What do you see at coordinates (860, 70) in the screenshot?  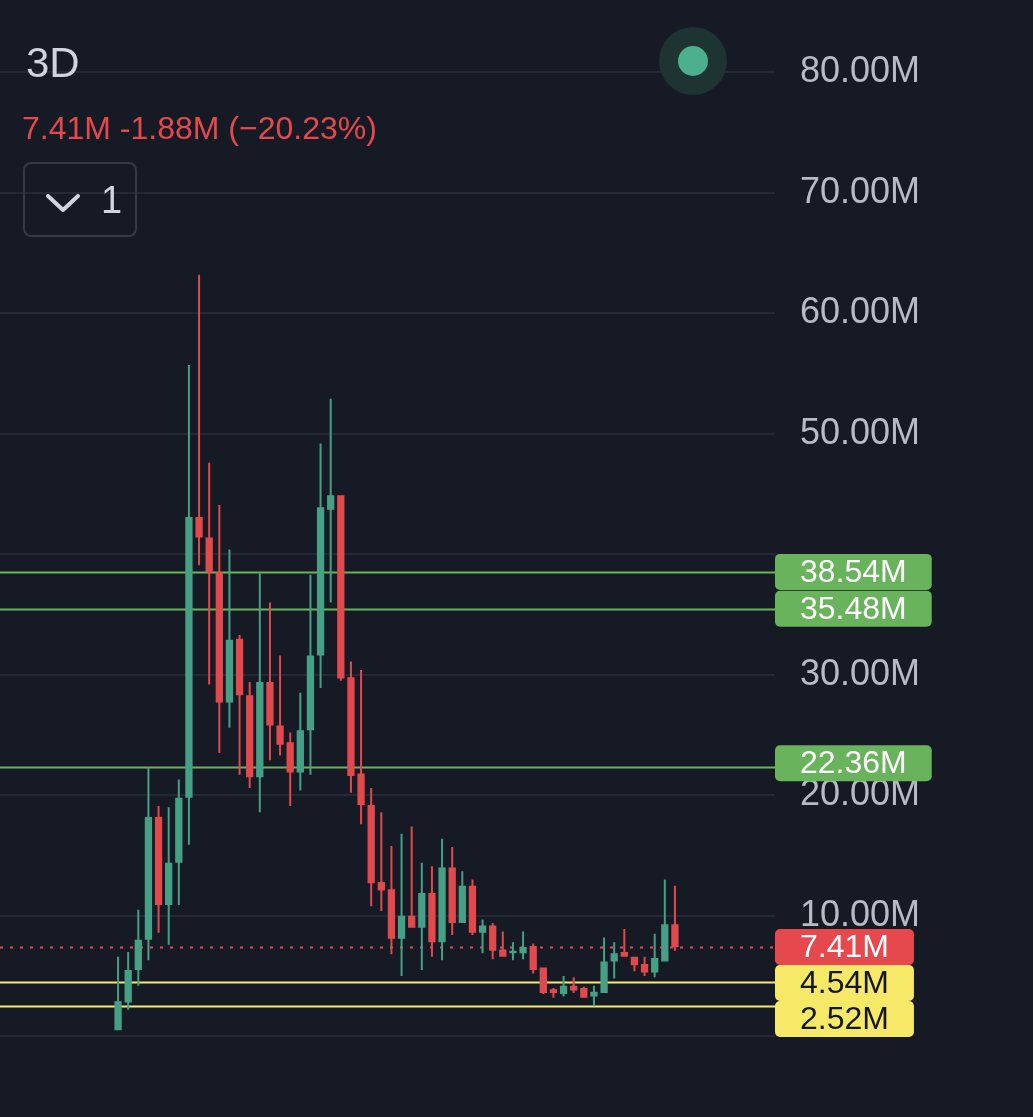 I see `y-tick-label: 80.00M` at bounding box center [860, 70].